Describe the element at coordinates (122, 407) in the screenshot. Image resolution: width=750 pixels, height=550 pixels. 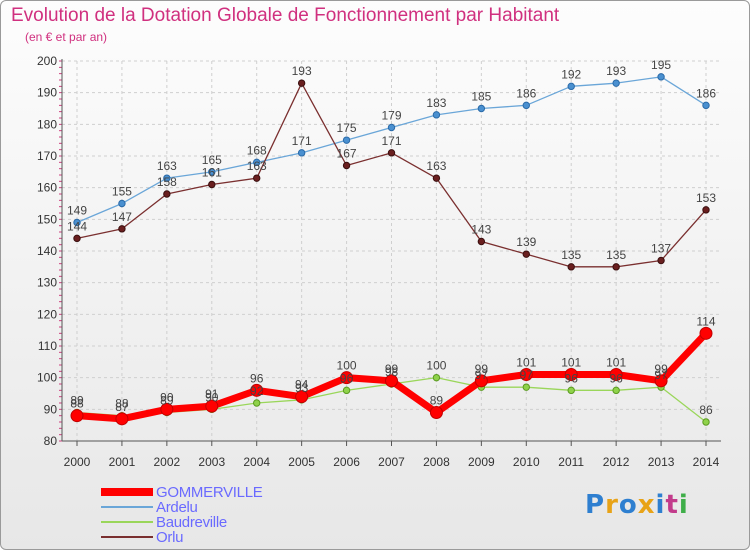
I see `data-label-gommerville: 87` at that location.